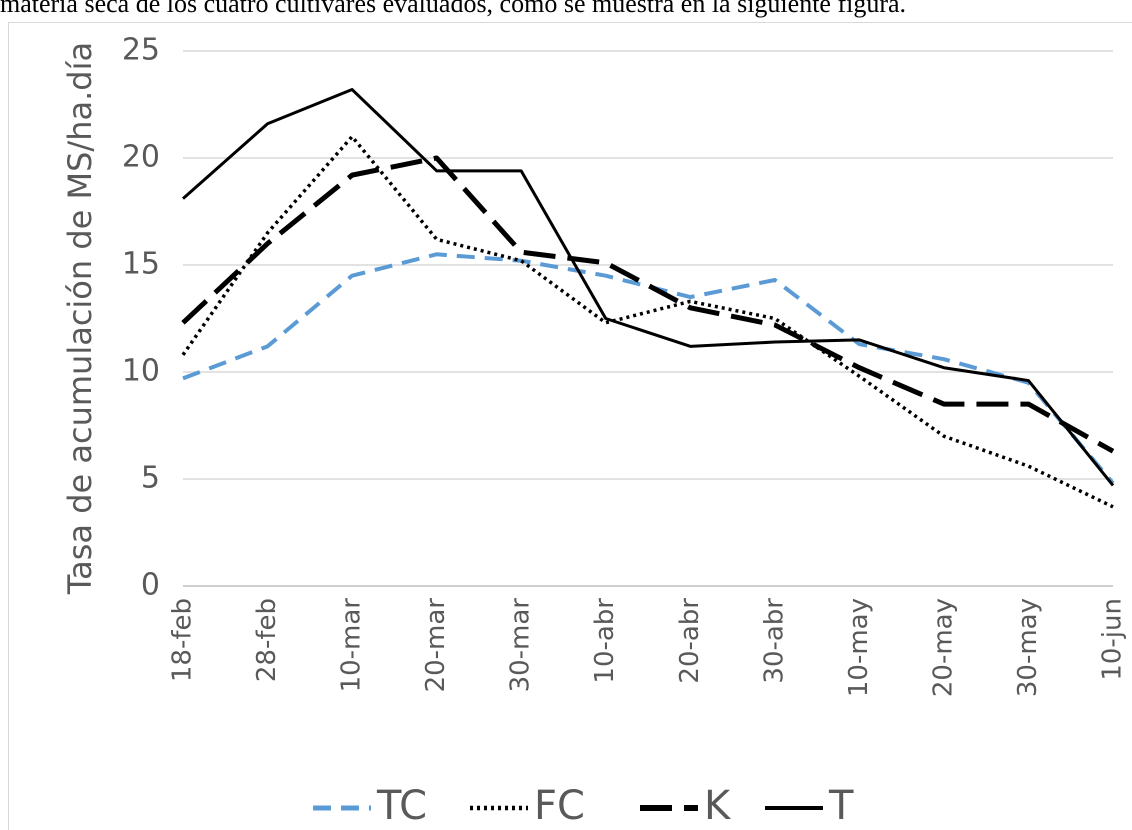  What do you see at coordinates (690, 641) in the screenshot?
I see `x-tick-label: 20-abr` at bounding box center [690, 641].